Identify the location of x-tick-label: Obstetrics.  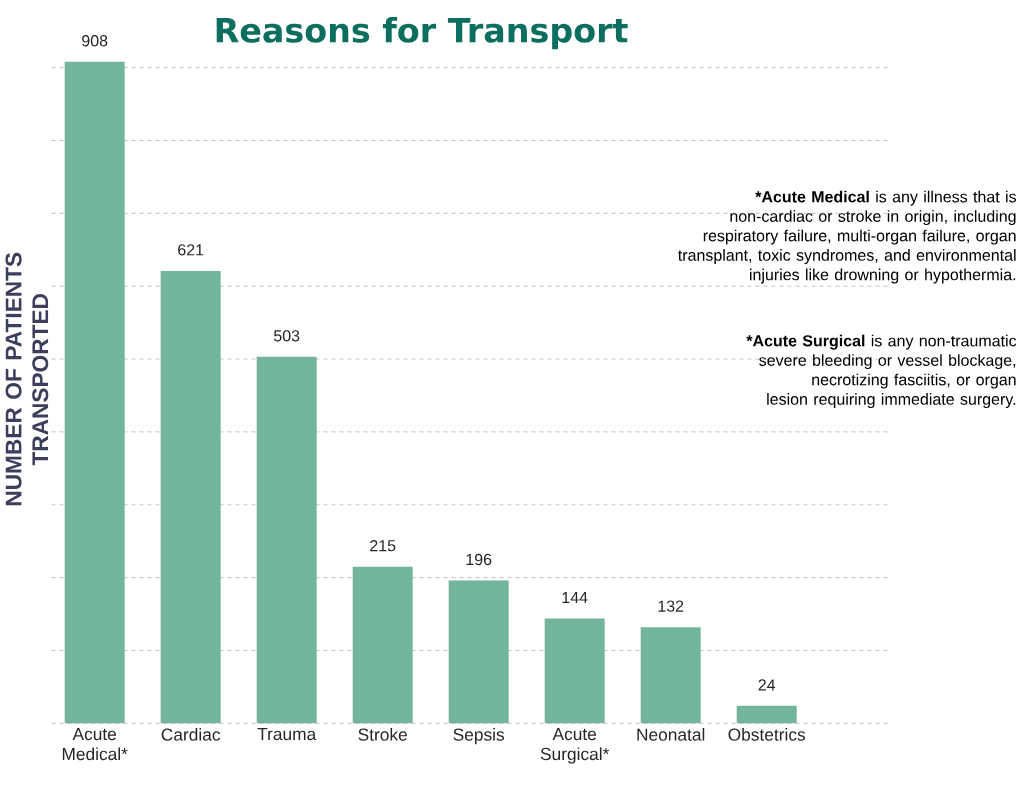
(767, 734).